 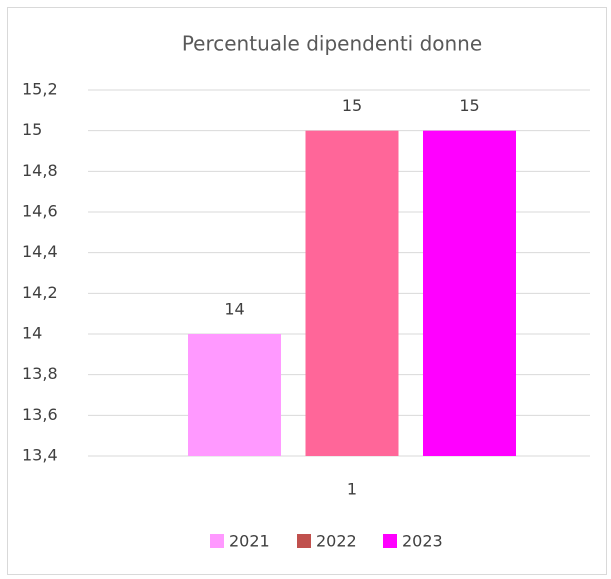 What do you see at coordinates (40, 251) in the screenshot?
I see `y-tick-label: 14,4` at bounding box center [40, 251].